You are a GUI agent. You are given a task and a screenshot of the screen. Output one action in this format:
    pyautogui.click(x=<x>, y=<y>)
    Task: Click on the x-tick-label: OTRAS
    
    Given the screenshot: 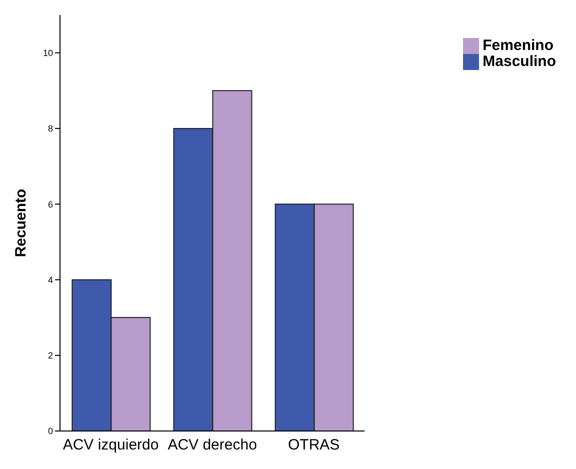 What is the action you would take?
    pyautogui.click(x=314, y=445)
    